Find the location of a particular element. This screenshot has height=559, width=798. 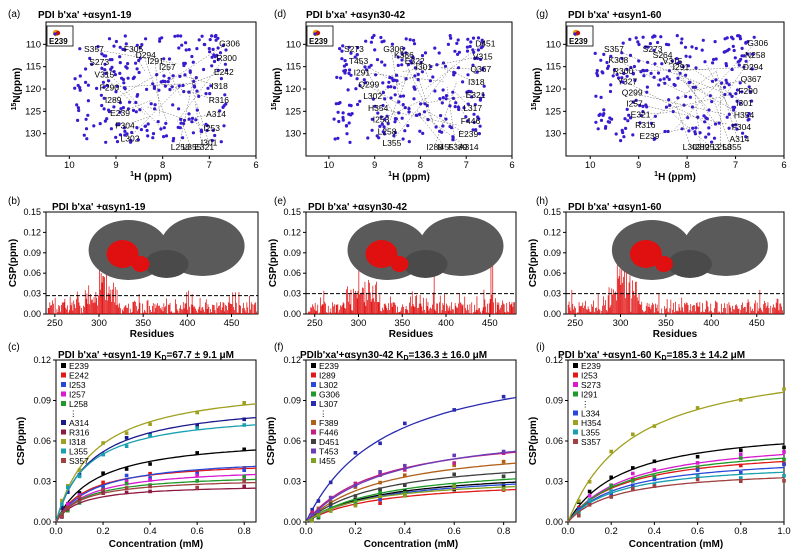

y-tick-label: 0.09 is located at coordinates (292, 253).